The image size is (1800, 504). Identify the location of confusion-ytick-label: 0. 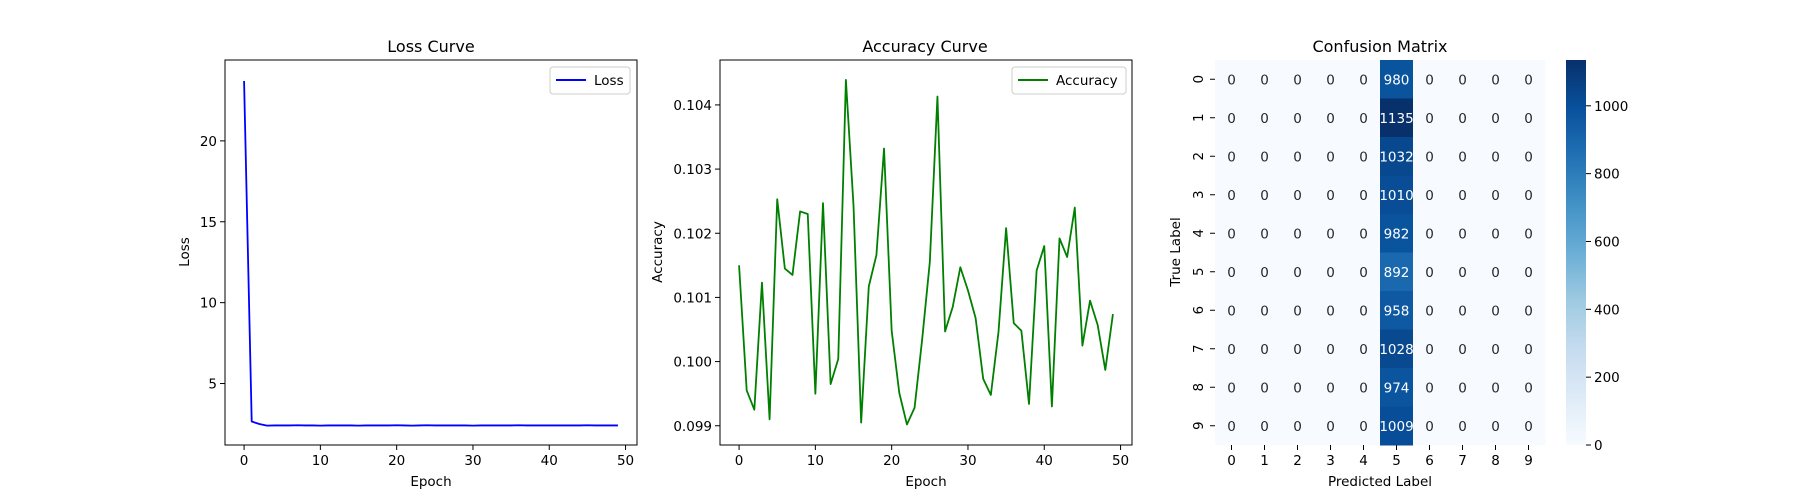
(1199, 79).